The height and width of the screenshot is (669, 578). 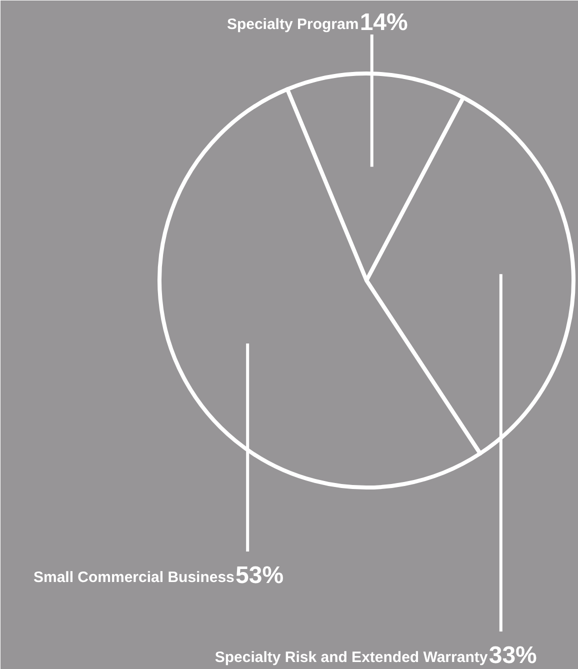 What do you see at coordinates (292, 24) in the screenshot?
I see `slice-label: Specialty Program` at bounding box center [292, 24].